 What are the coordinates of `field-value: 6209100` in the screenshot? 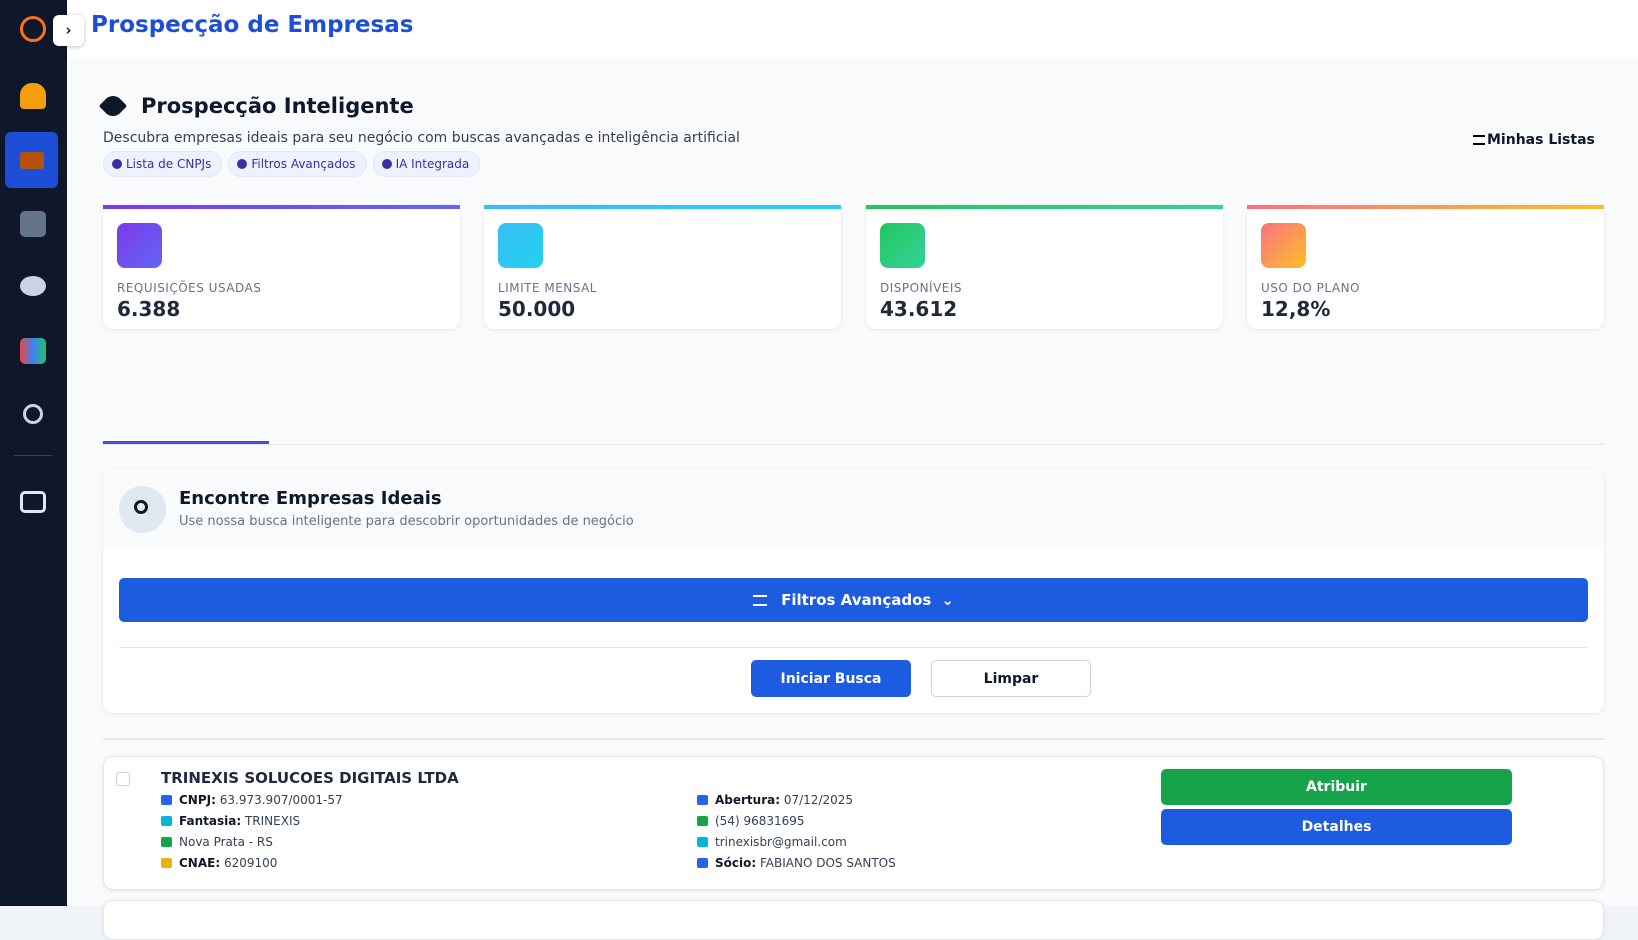 It's located at (250, 863).